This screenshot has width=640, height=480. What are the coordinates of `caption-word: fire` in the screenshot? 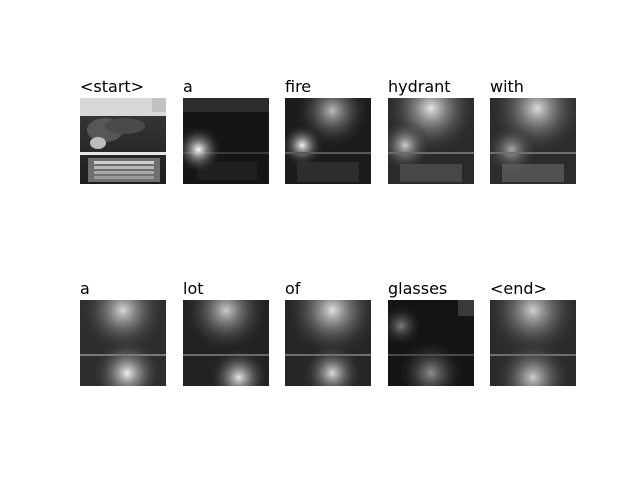 It's located at (300, 87).